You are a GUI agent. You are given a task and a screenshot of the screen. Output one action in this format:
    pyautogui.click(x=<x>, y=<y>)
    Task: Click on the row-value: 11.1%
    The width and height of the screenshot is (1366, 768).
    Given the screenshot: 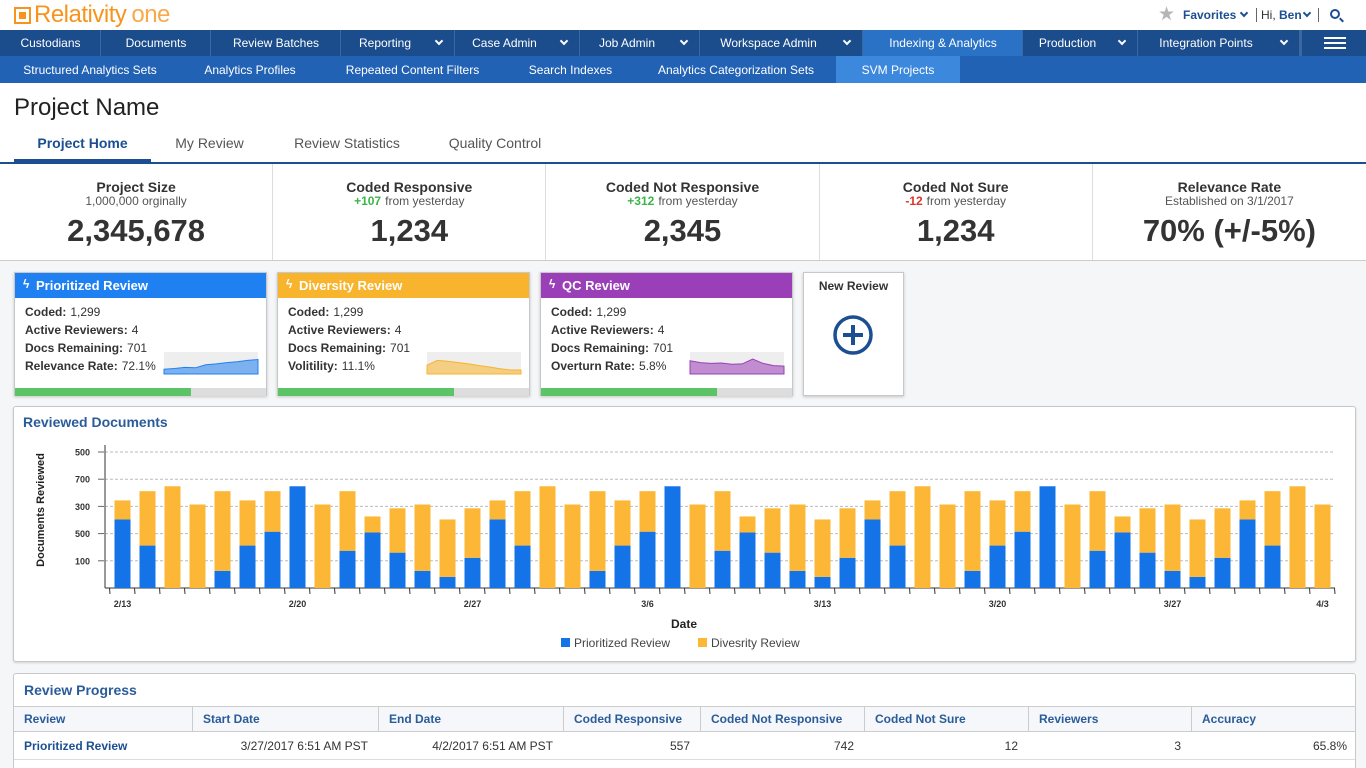 What is the action you would take?
    pyautogui.click(x=358, y=366)
    